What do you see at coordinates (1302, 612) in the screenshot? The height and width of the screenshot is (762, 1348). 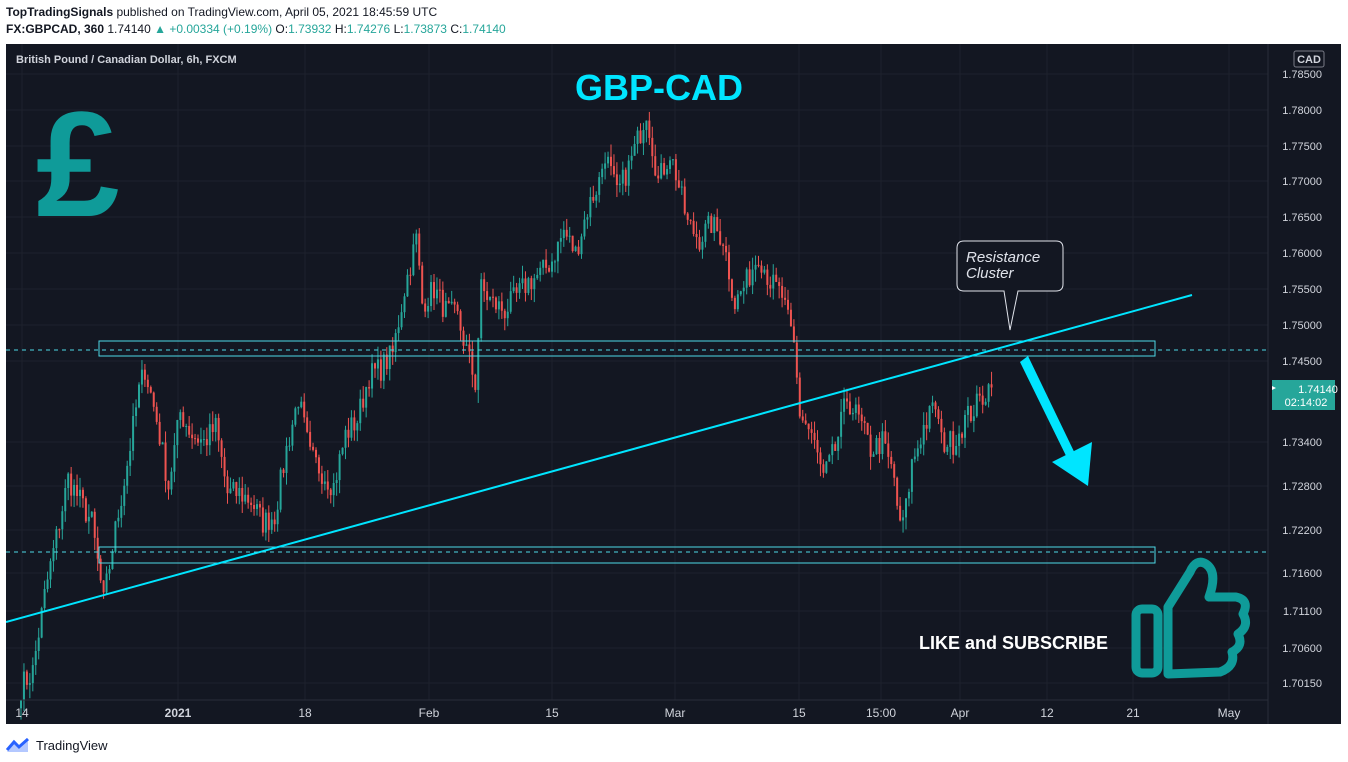 I see `y-tick-label: 1.71100` at bounding box center [1302, 612].